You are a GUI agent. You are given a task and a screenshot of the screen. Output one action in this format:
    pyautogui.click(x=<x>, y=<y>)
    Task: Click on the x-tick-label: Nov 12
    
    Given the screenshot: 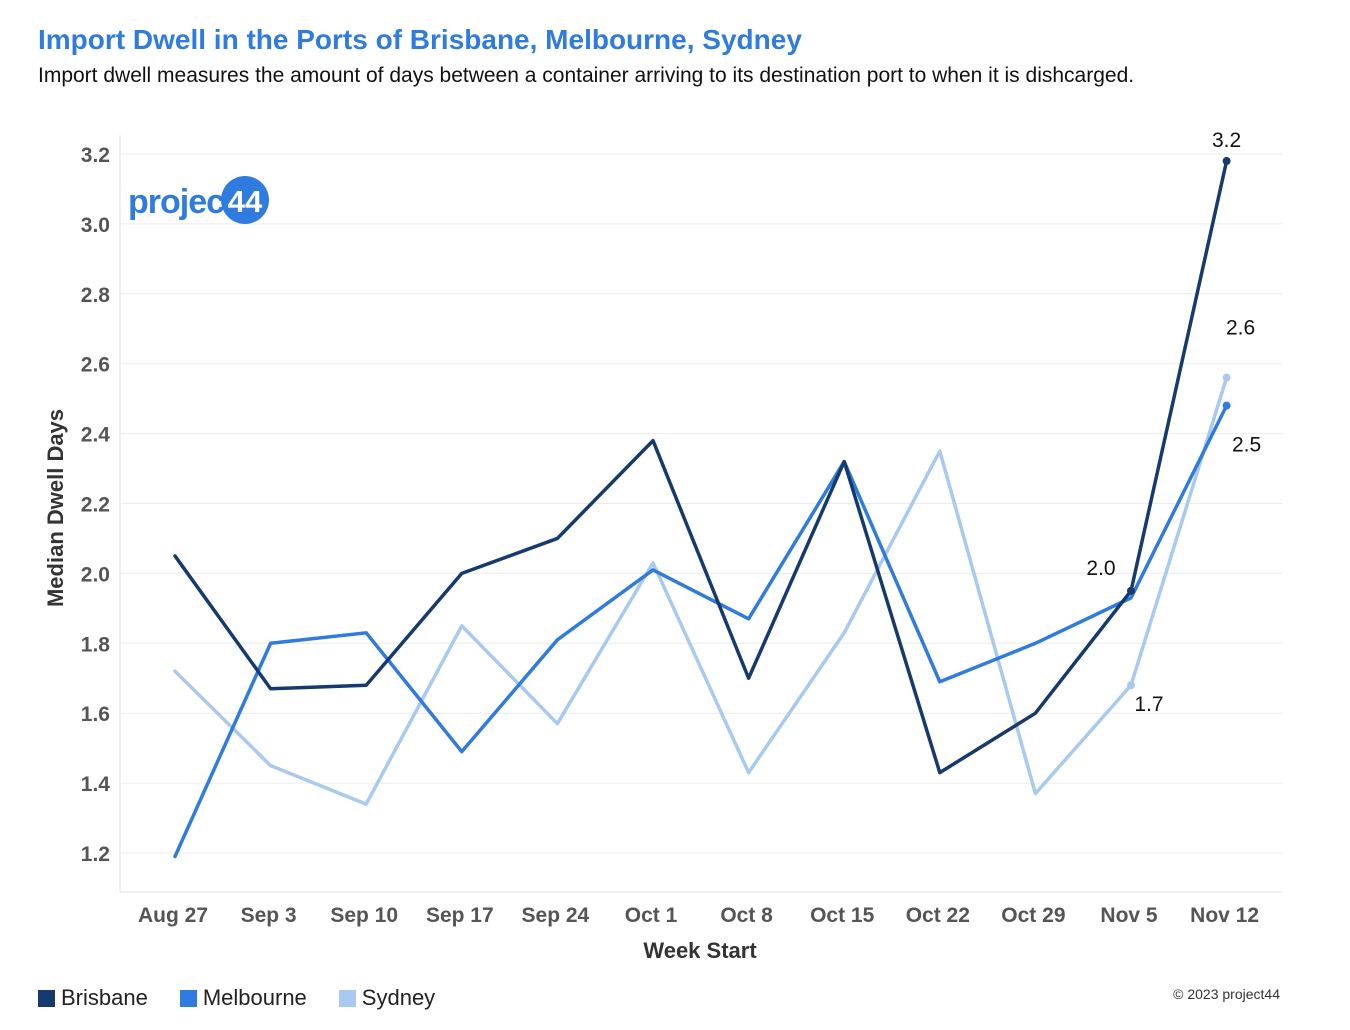 What is the action you would take?
    pyautogui.click(x=1224, y=915)
    